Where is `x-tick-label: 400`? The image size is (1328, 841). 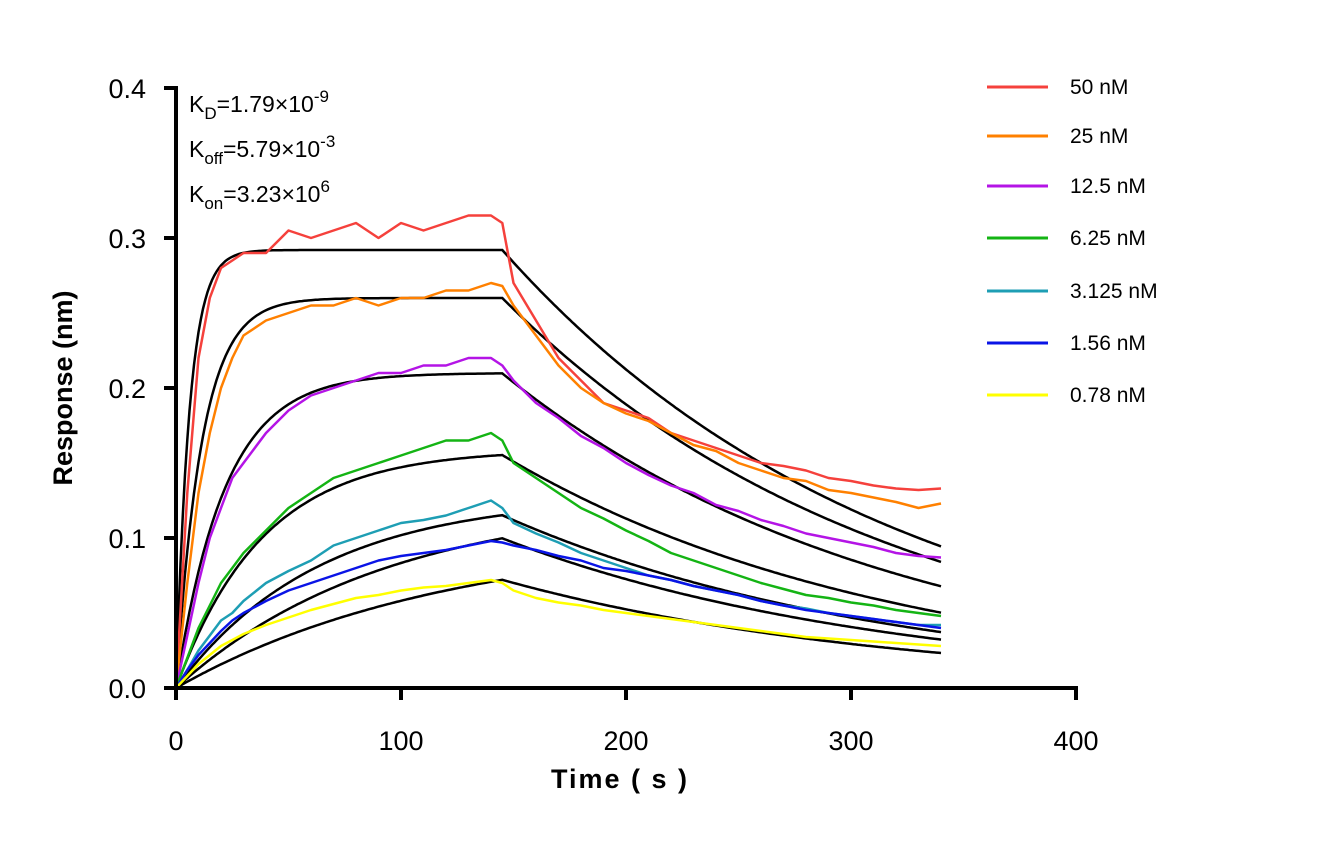
x-tick-label: 400 is located at coordinates (1075, 741).